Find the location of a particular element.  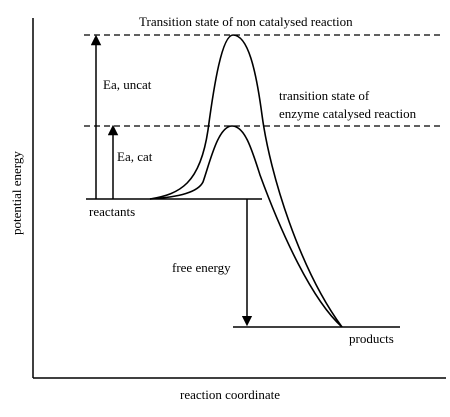

reactants-label: reactants is located at coordinates (112, 211).